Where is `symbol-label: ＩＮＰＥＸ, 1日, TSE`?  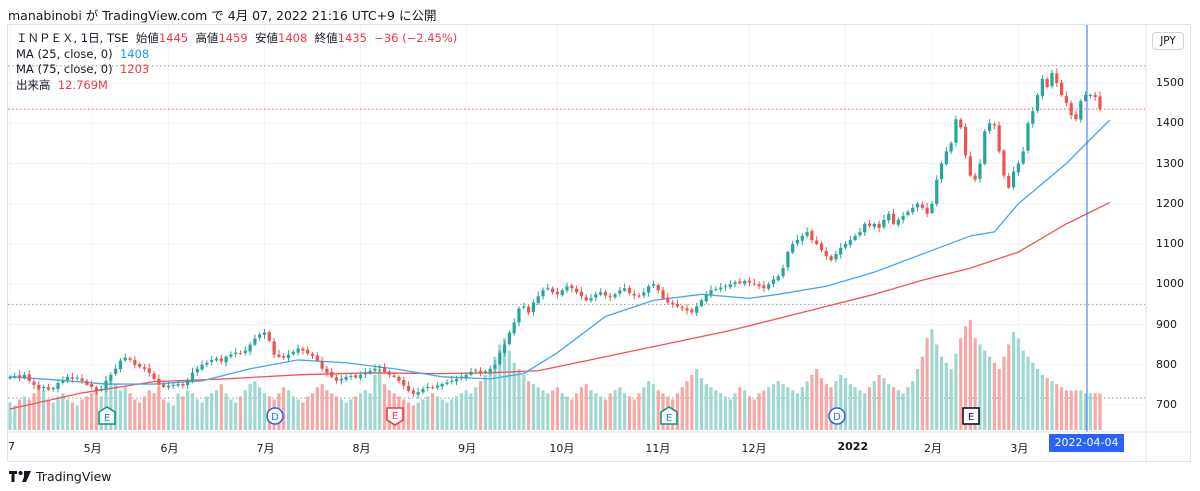 symbol-label: ＩＮＰＥＸ, 1日, TSE is located at coordinates (72, 38).